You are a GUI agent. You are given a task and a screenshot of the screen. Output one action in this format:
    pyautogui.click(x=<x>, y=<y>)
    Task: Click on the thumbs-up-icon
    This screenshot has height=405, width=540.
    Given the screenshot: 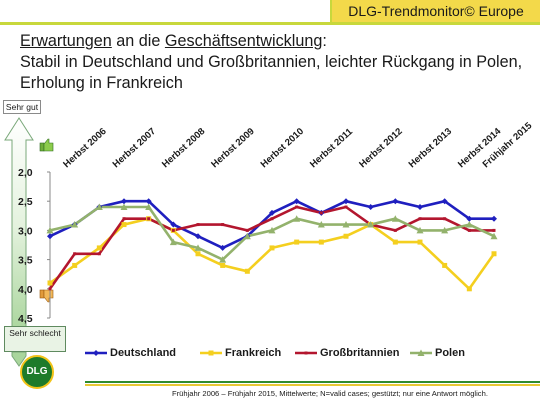 What is the action you would take?
    pyautogui.click(x=46, y=145)
    